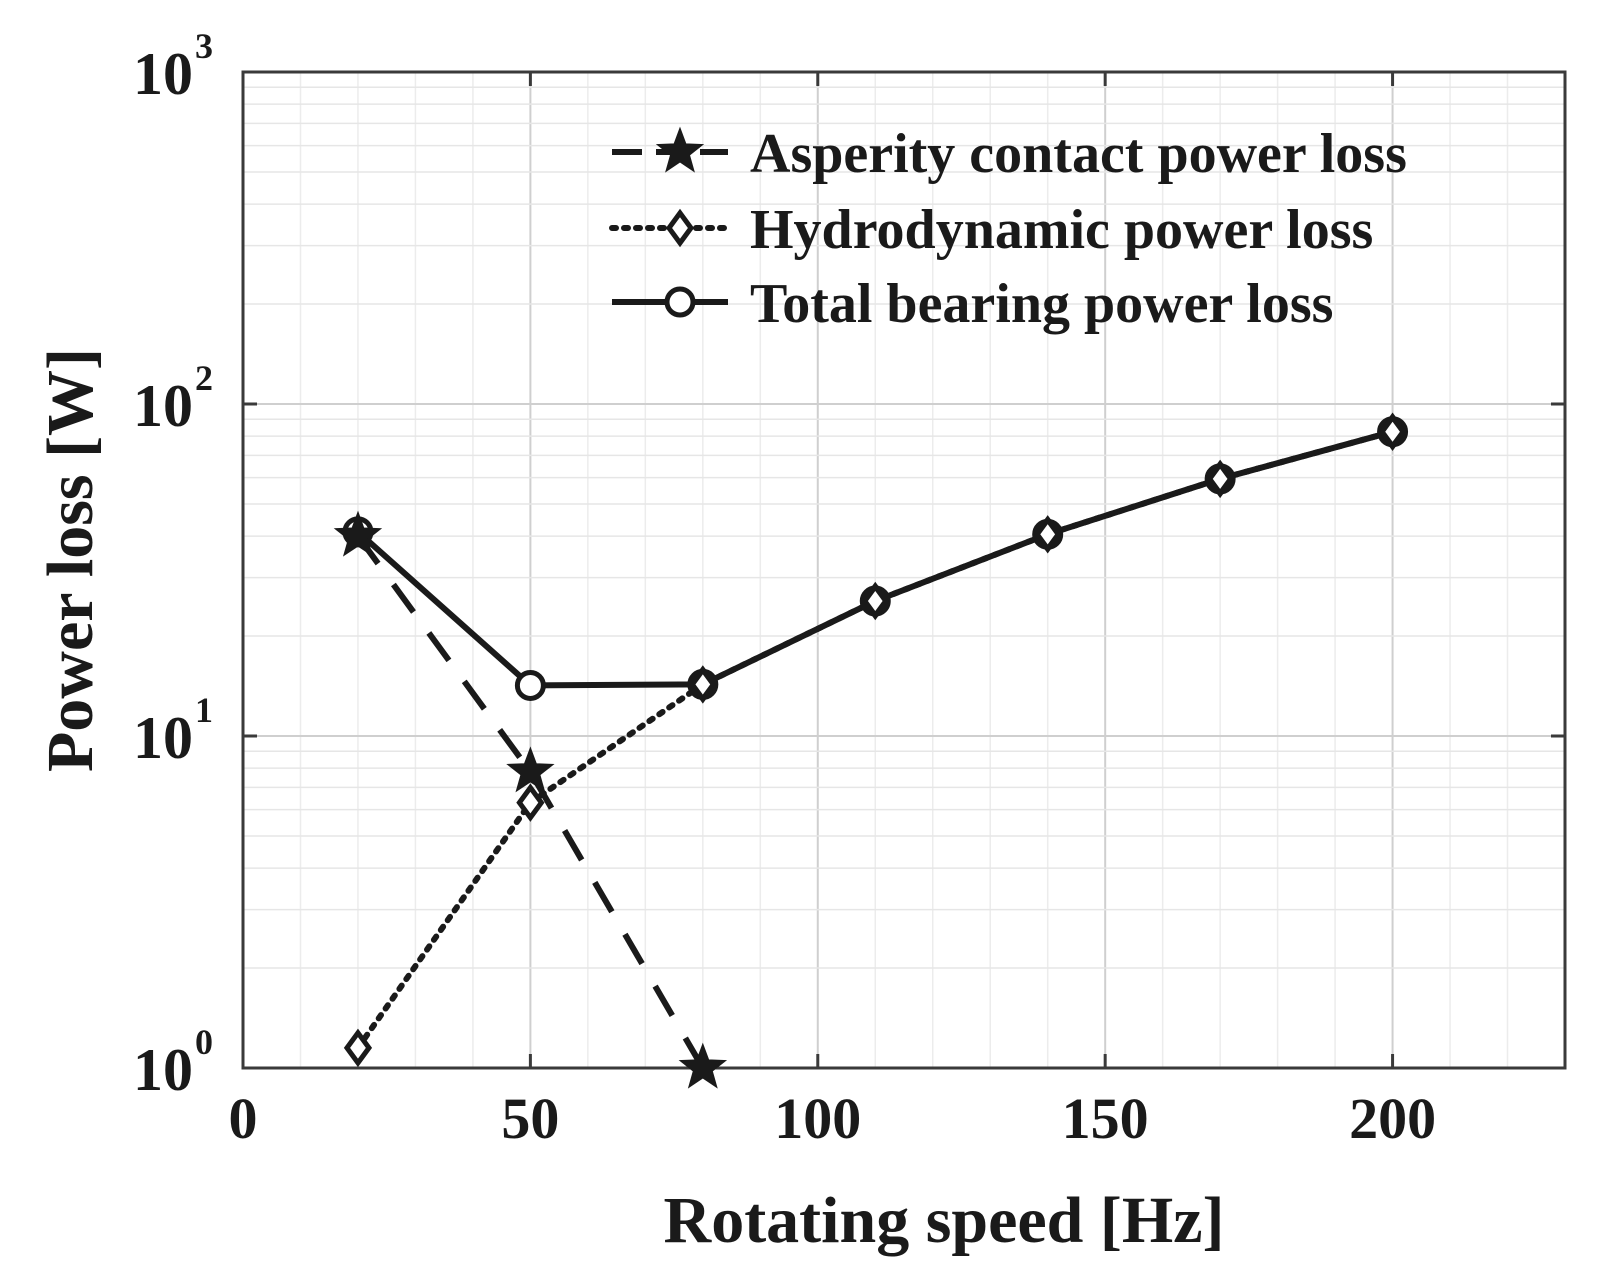 This screenshot has height=1283, width=1602. What do you see at coordinates (680, 302) in the screenshot?
I see `legend-marker-circle` at bounding box center [680, 302].